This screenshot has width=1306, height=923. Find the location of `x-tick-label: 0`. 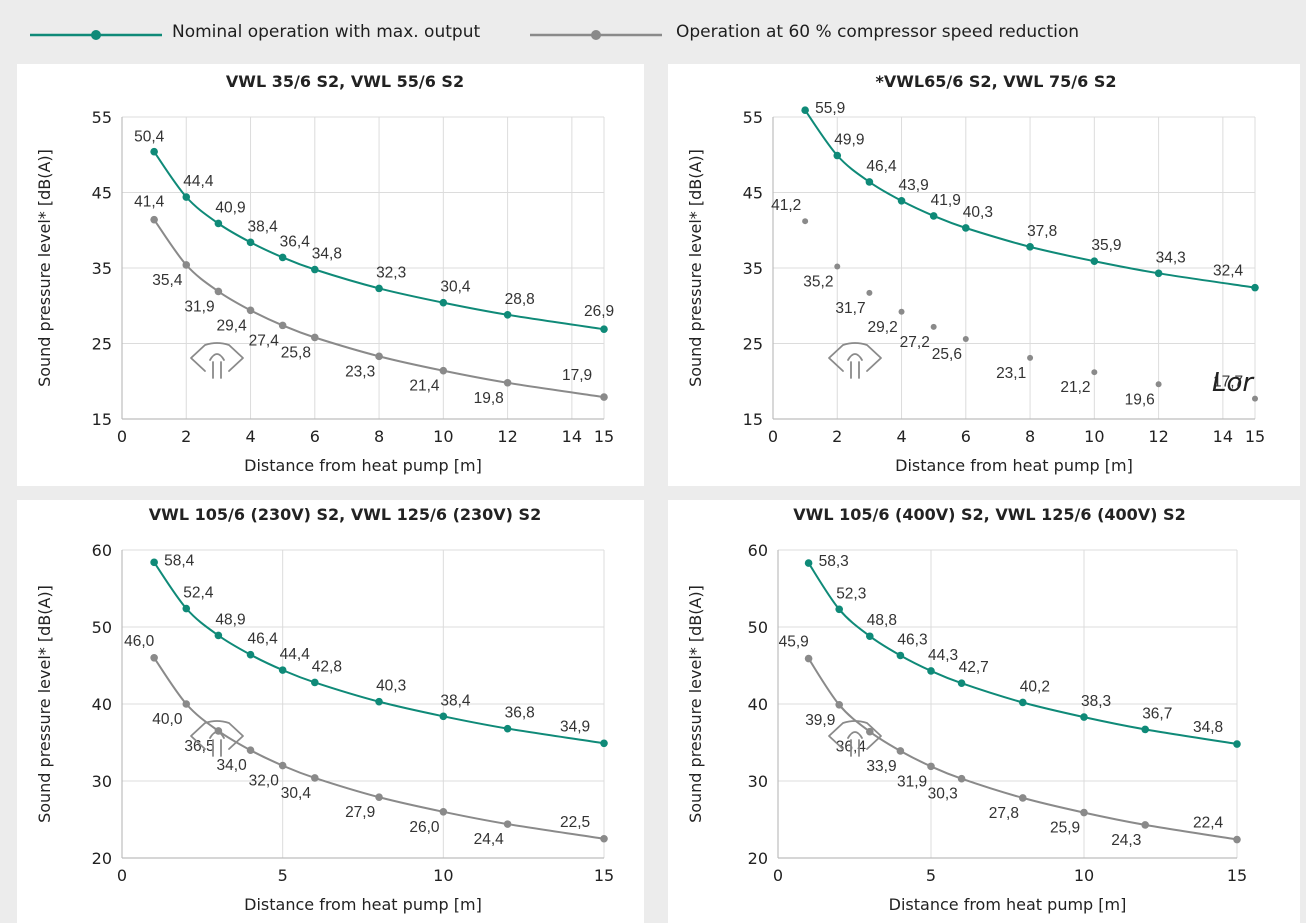

x-tick-label: 0 is located at coordinates (122, 436).